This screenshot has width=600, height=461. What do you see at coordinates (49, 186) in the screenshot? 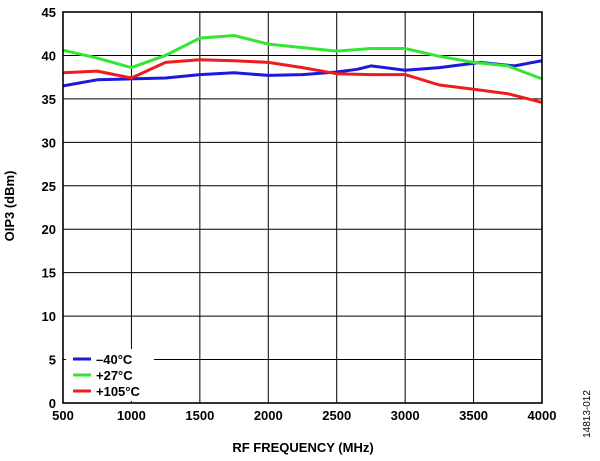
I see `y-tick-label: 25` at bounding box center [49, 186].